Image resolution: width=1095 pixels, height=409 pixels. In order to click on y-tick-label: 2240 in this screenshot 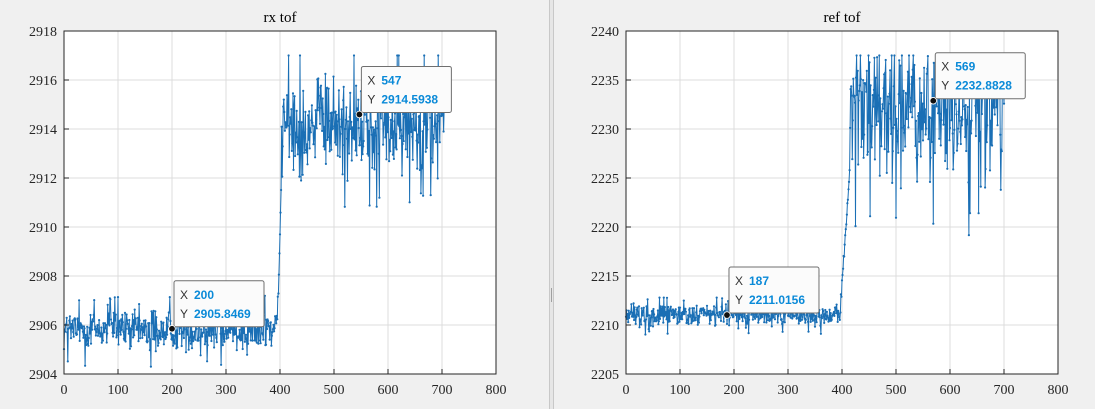, I will do `click(605, 32)`.